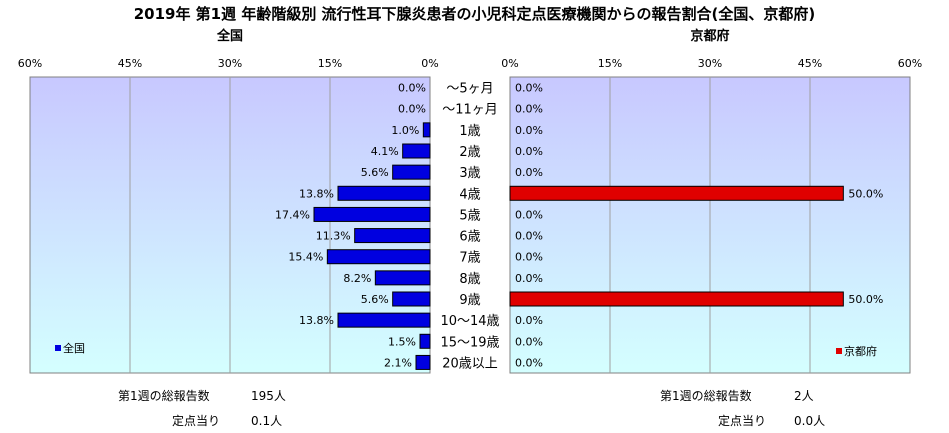 Image resolution: width=949 pixels, height=433 pixels. Describe the element at coordinates (469, 321) in the screenshot. I see `category-label: 10～14歳` at that location.